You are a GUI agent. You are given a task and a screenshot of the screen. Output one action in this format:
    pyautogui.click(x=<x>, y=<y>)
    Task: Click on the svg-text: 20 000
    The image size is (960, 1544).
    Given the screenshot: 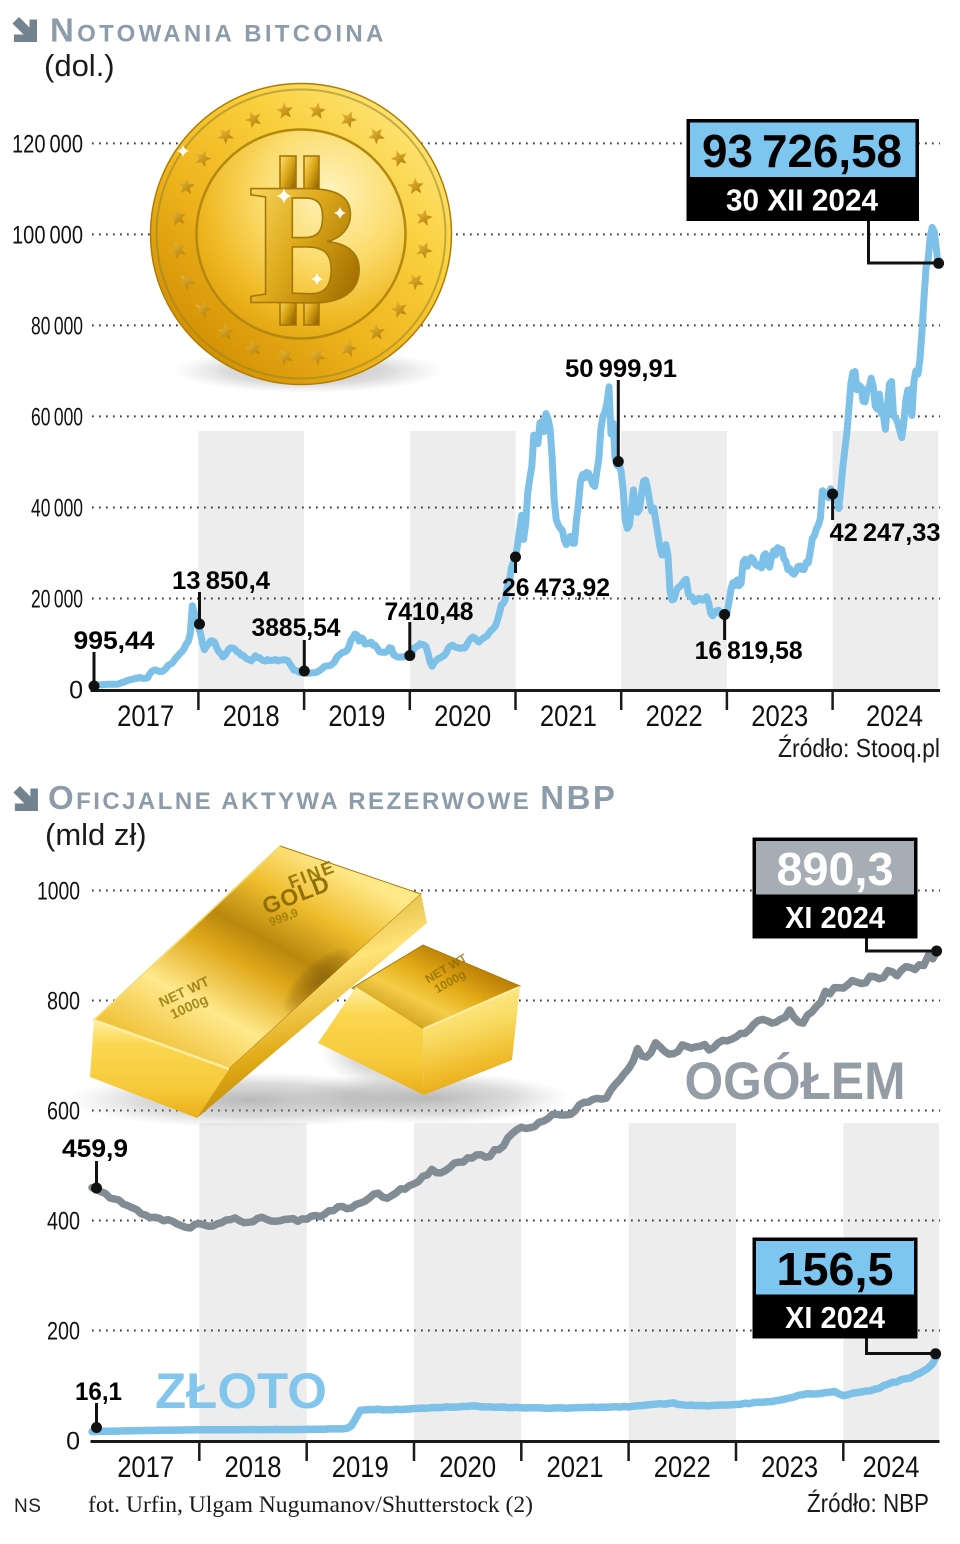 What is the action you would take?
    pyautogui.click(x=57, y=600)
    